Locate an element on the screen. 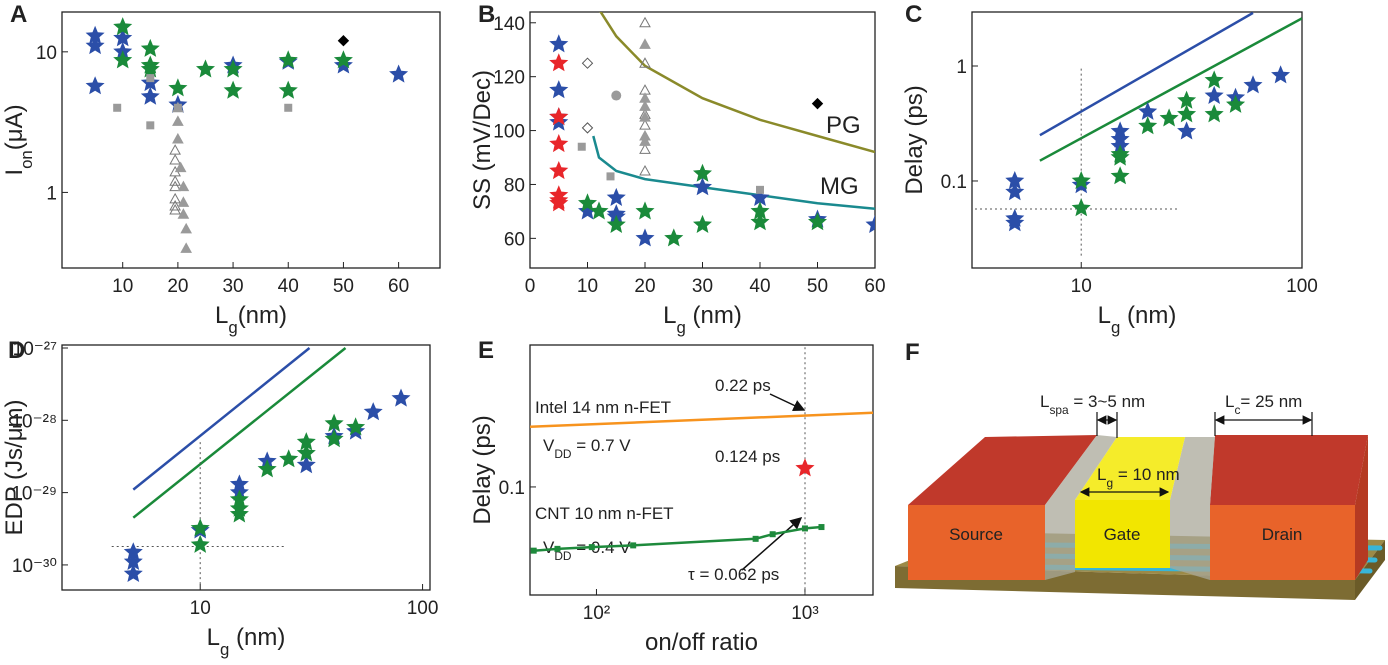 The height and width of the screenshot is (665, 1388). plot-frame is located at coordinates (246, 467).